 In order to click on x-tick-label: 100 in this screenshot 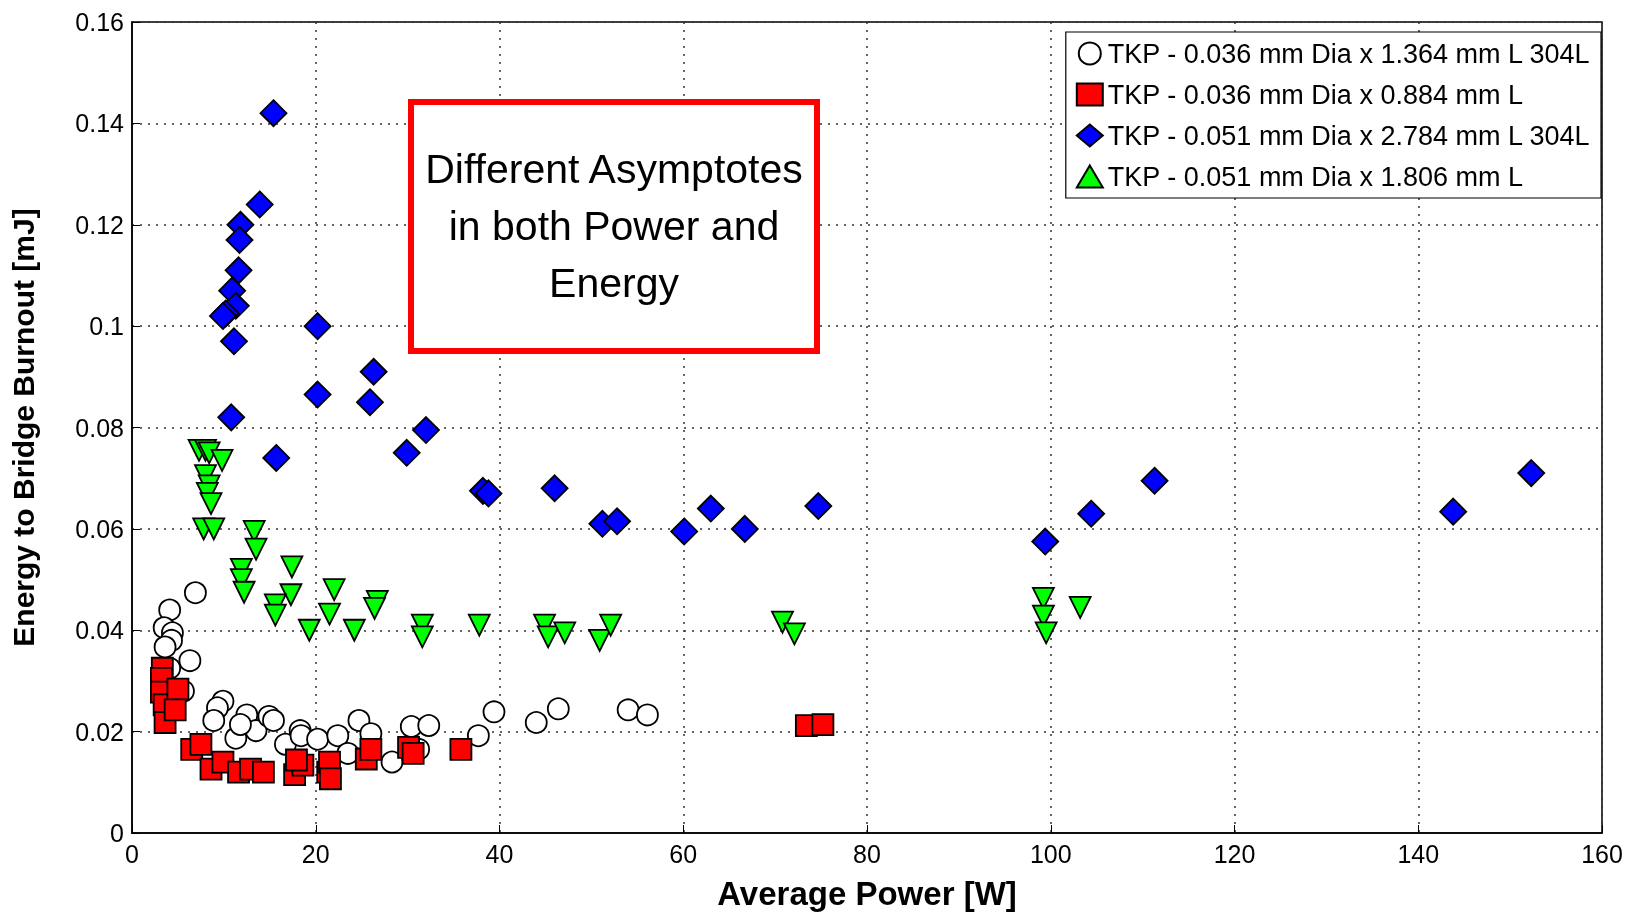, I will do `click(1050, 853)`.